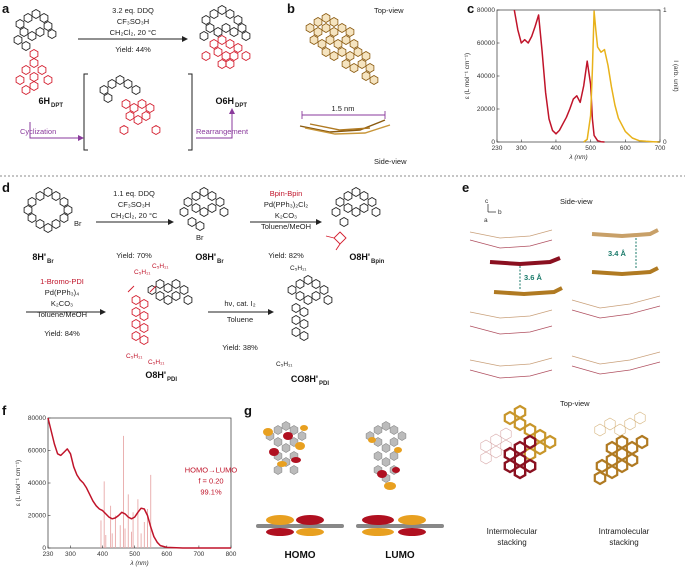  Describe the element at coordinates (37, 516) in the screenshot. I see `y-tick-label: 20000` at that location.